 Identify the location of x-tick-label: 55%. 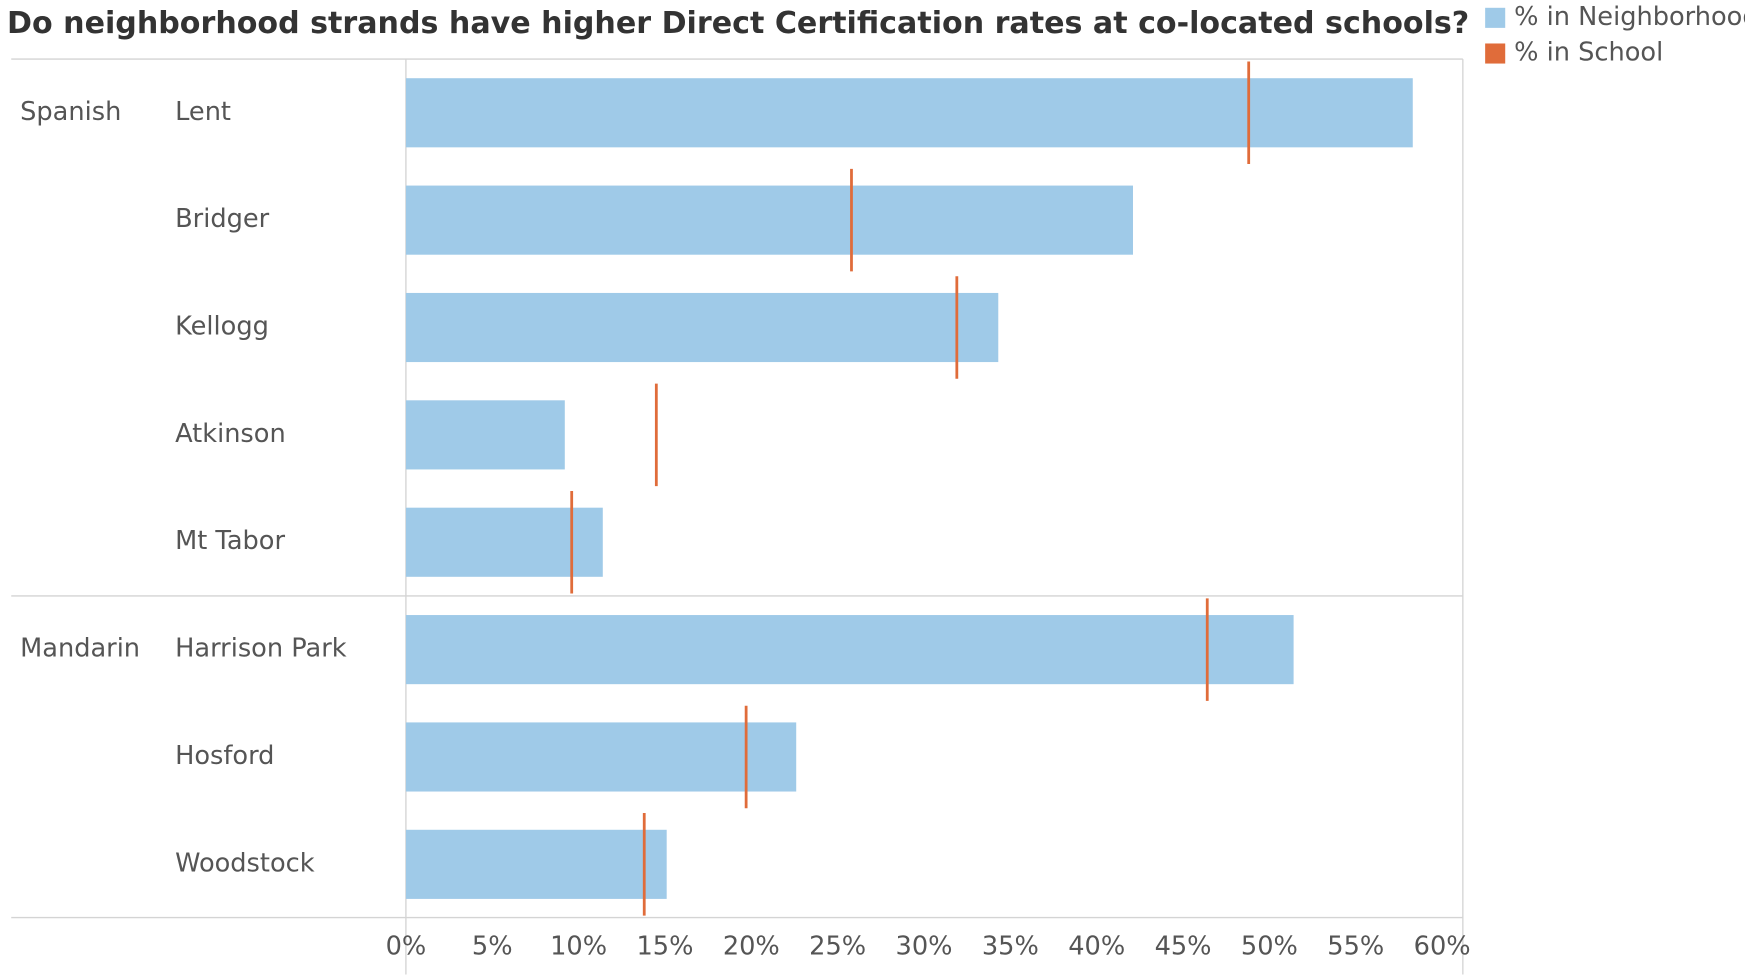
(1355, 947).